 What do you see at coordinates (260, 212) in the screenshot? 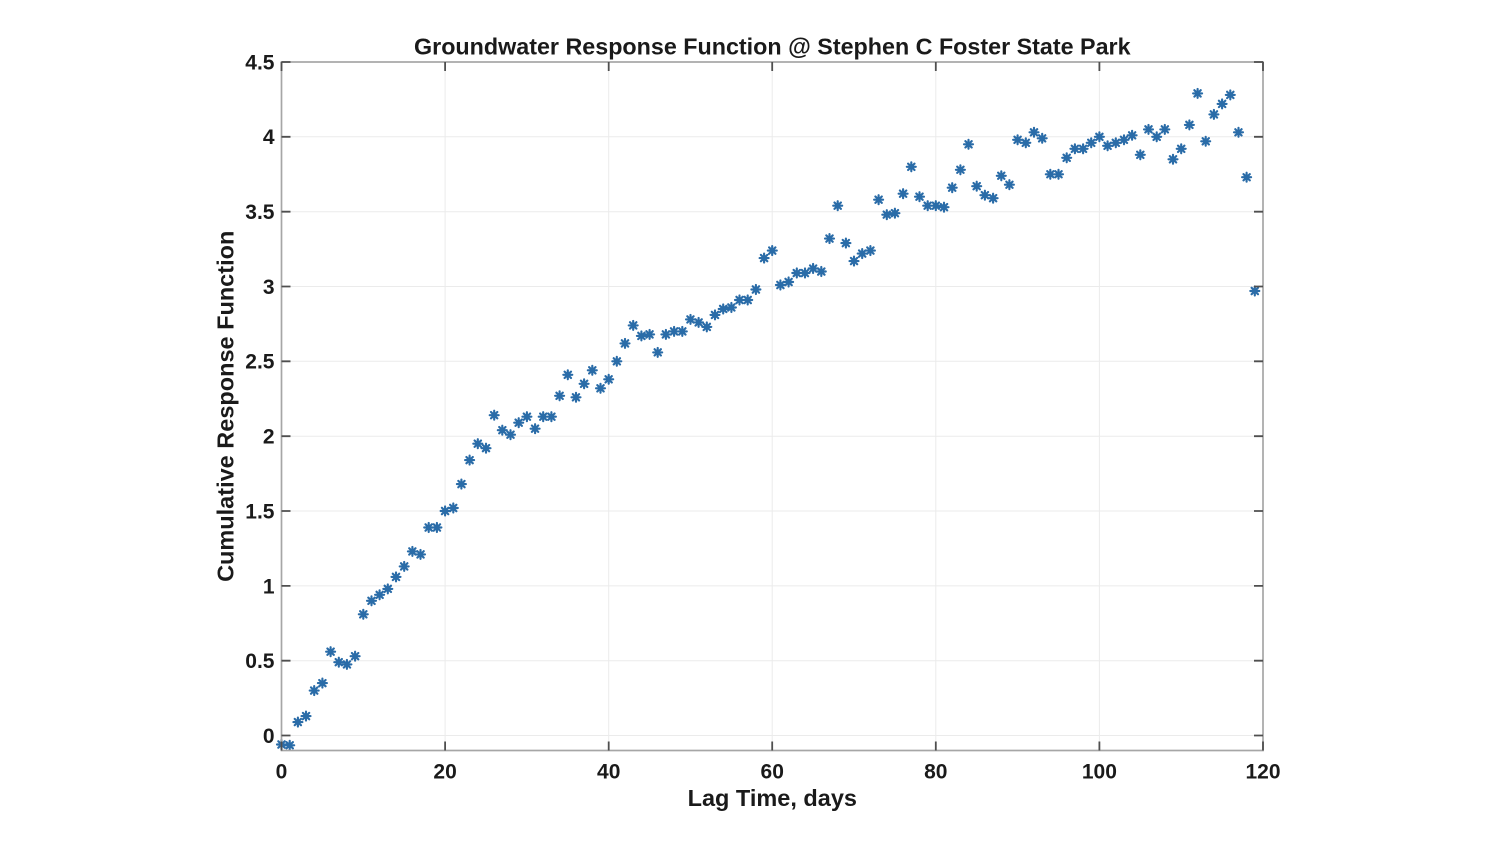
I see `svg-text: 3.5` at bounding box center [260, 212].